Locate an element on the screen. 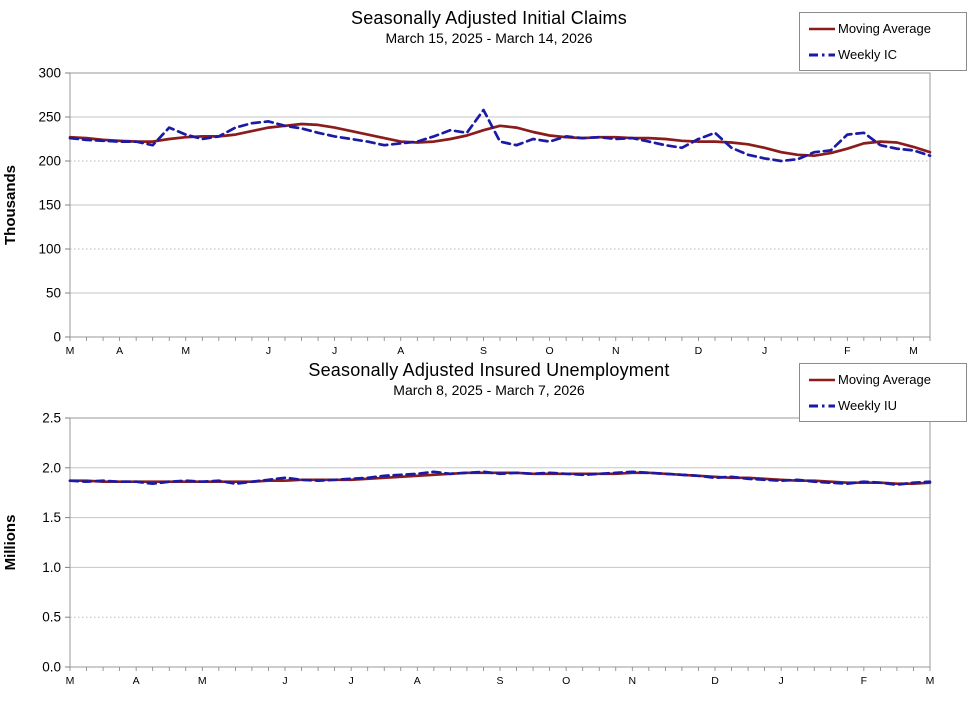  y-tick-label: 200 is located at coordinates (49, 161).